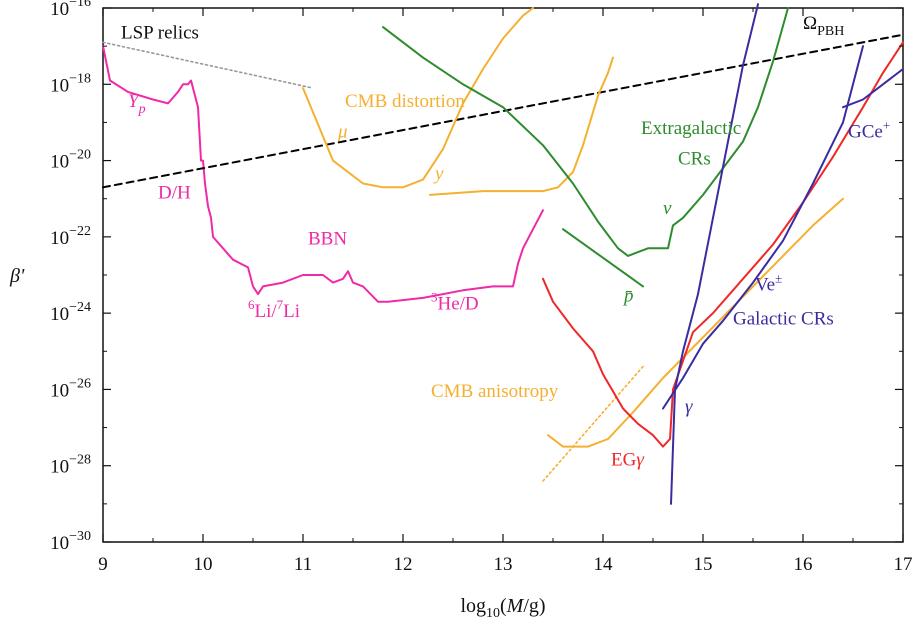 The width and height of the screenshot is (918, 627). What do you see at coordinates (174, 193) in the screenshot?
I see `annotation-dh: D/H` at bounding box center [174, 193].